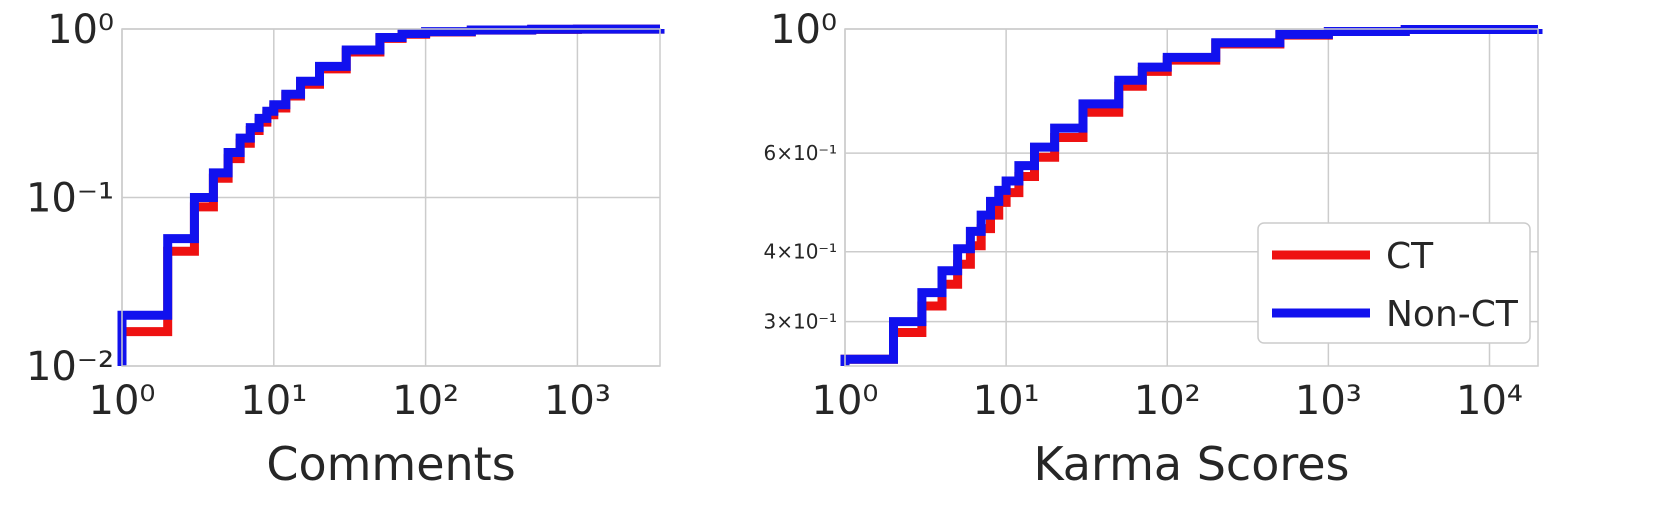  What do you see at coordinates (800, 322) in the screenshot?
I see `y-tick-label: 3×10⁻¹` at bounding box center [800, 322].